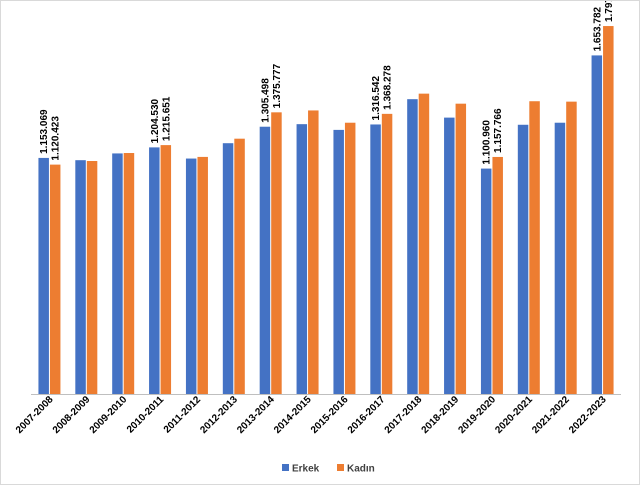  I want to click on data-label-kad-n-2013-2014: 1.375.777, so click(277, 85).